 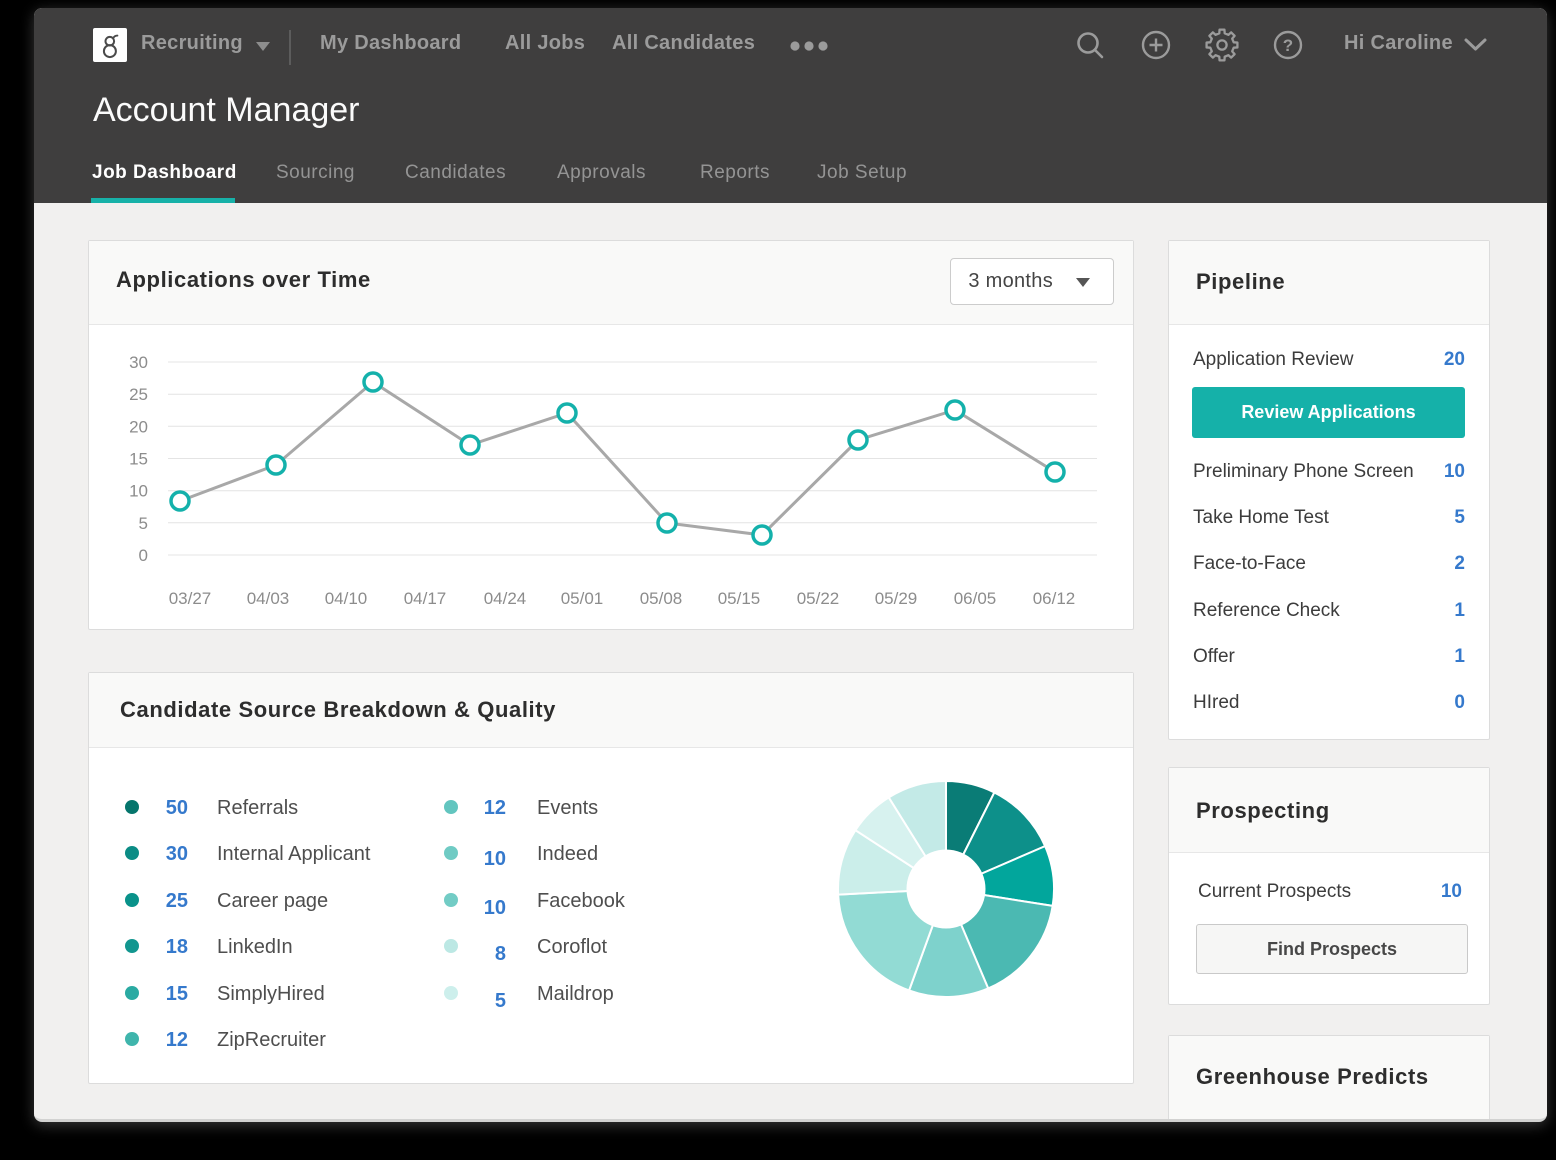 What do you see at coordinates (505, 598) in the screenshot?
I see `svg-text: 04/24` at bounding box center [505, 598].